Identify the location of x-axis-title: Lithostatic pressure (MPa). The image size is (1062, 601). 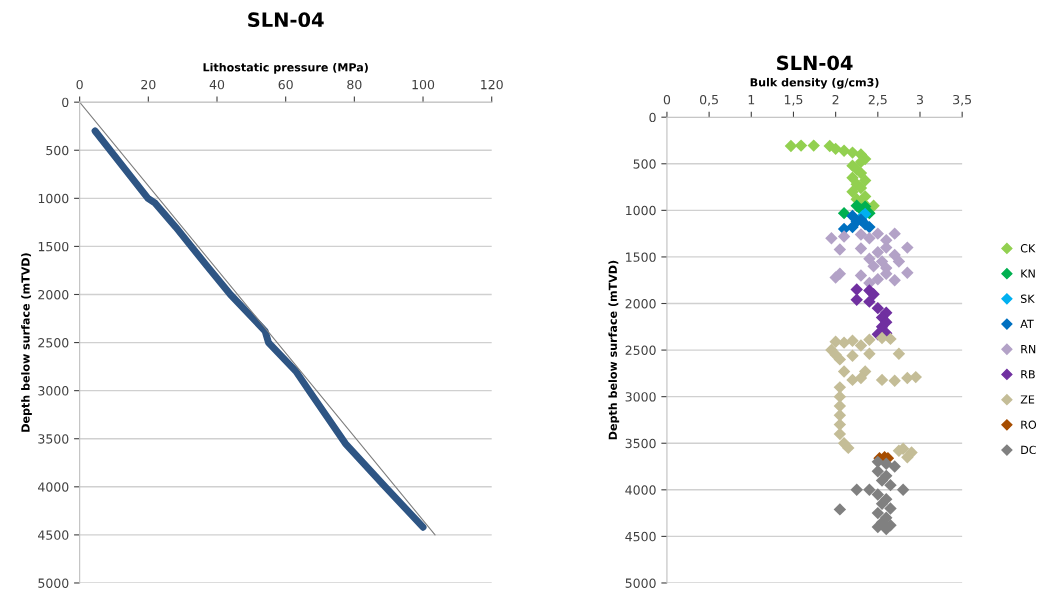
(285, 68).